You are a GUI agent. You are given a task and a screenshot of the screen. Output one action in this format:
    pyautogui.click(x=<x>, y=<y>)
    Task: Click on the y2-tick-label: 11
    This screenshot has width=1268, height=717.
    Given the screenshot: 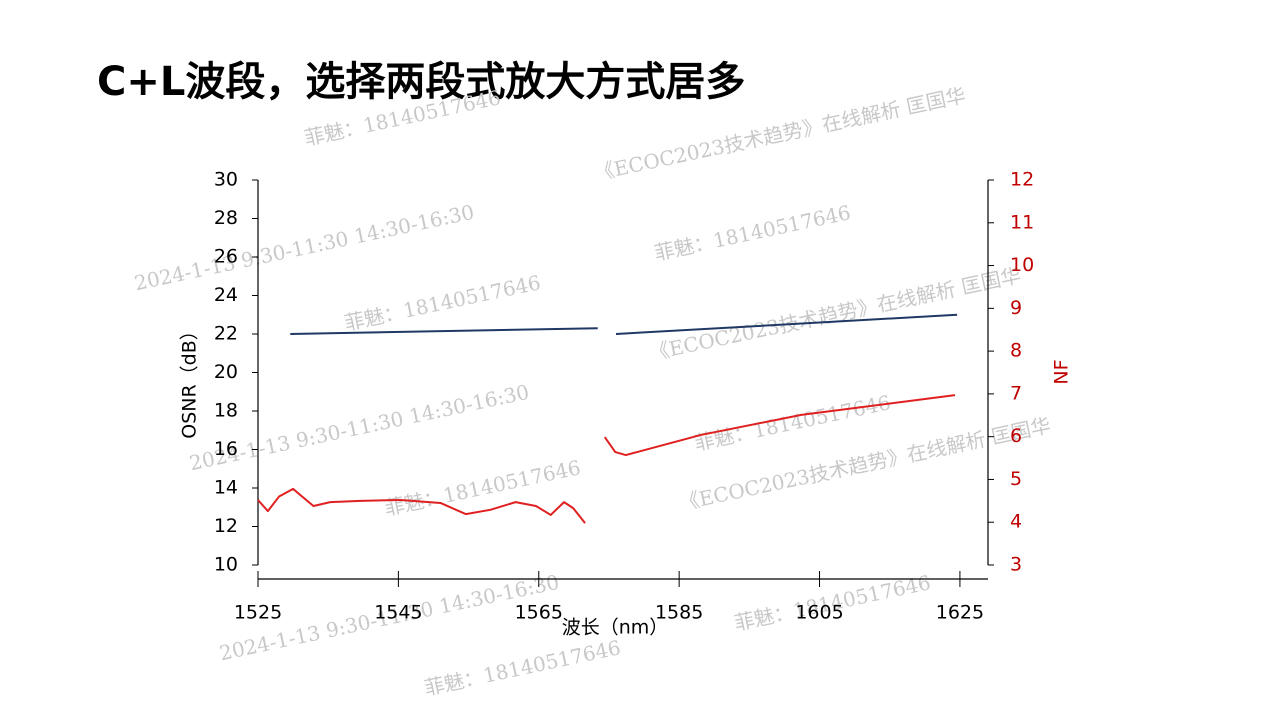 What is the action you would take?
    pyautogui.click(x=1022, y=222)
    